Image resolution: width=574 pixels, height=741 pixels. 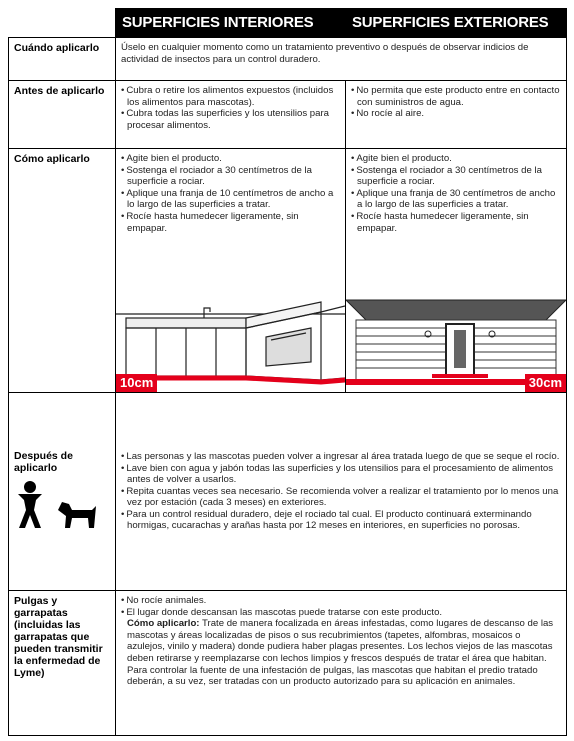 I want to click on row-label: Antes de aplicarlo, so click(x=62, y=114).